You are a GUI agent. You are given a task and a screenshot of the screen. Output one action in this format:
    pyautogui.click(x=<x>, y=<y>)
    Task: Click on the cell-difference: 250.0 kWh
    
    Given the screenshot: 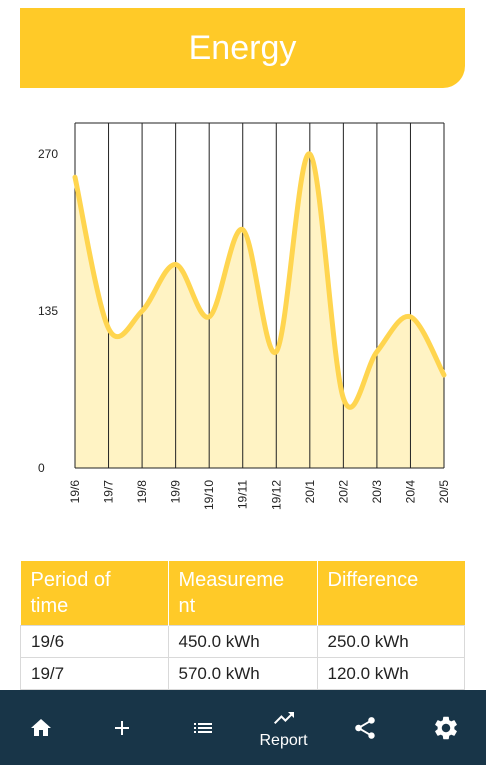 What is the action you would take?
    pyautogui.click(x=390, y=641)
    